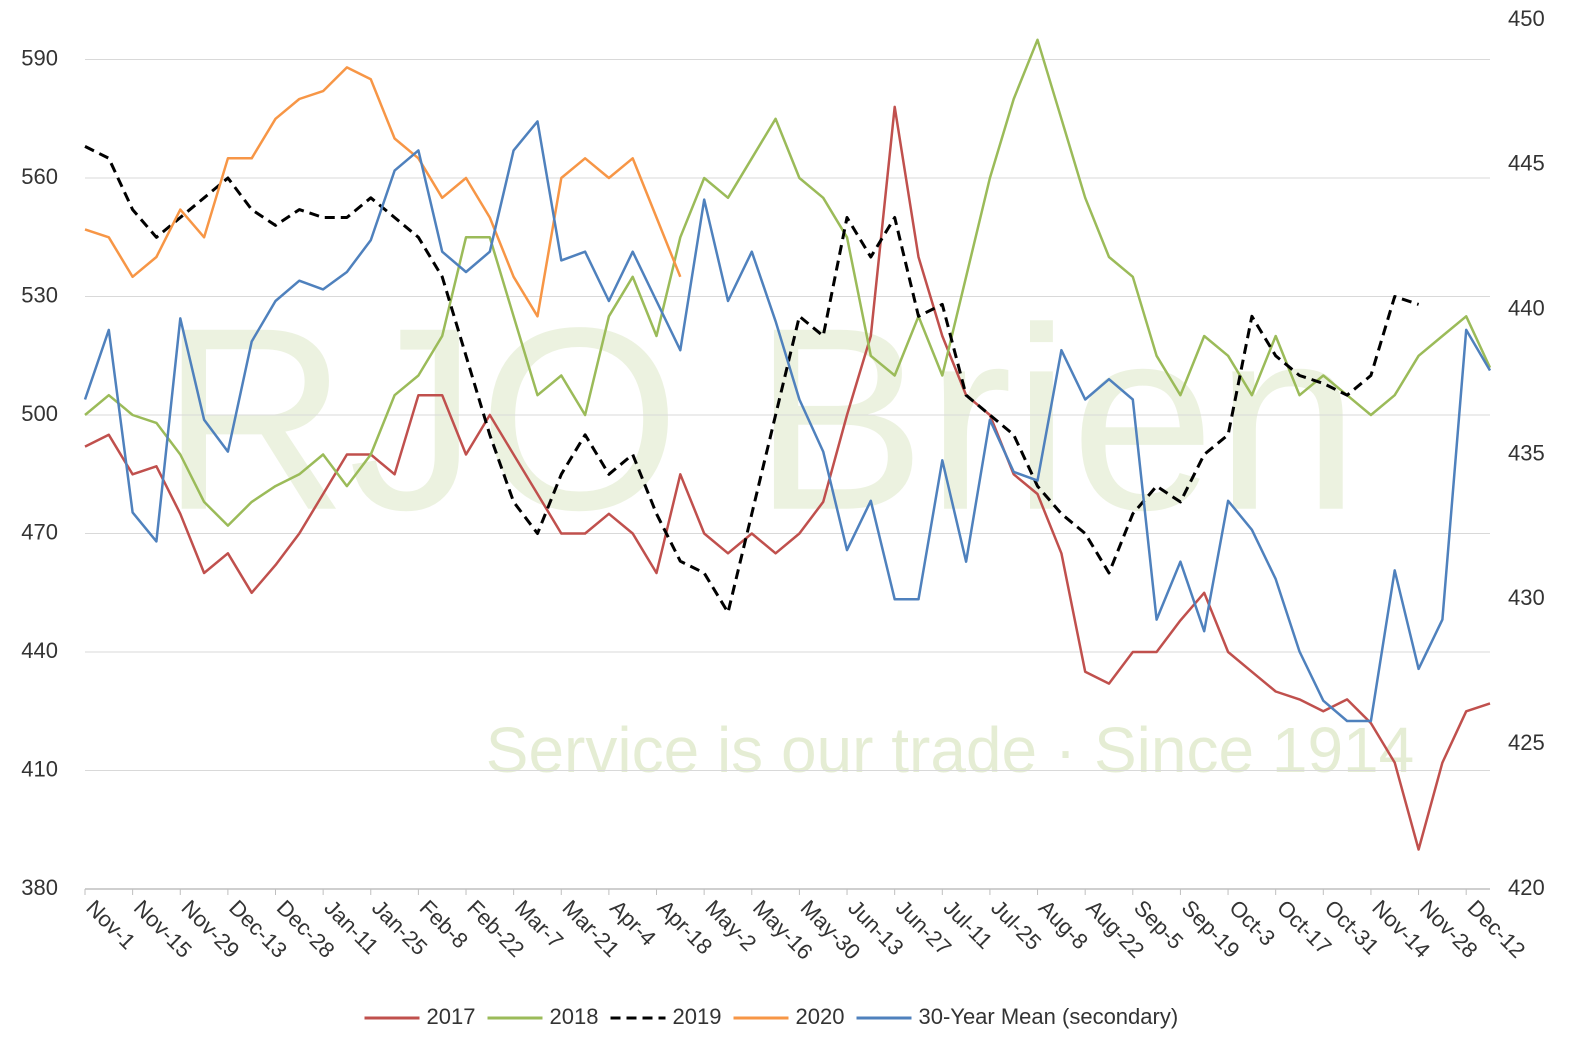 This screenshot has width=1584, height=1045. I want to click on y2-tick-label: 425, so click(1526, 742).